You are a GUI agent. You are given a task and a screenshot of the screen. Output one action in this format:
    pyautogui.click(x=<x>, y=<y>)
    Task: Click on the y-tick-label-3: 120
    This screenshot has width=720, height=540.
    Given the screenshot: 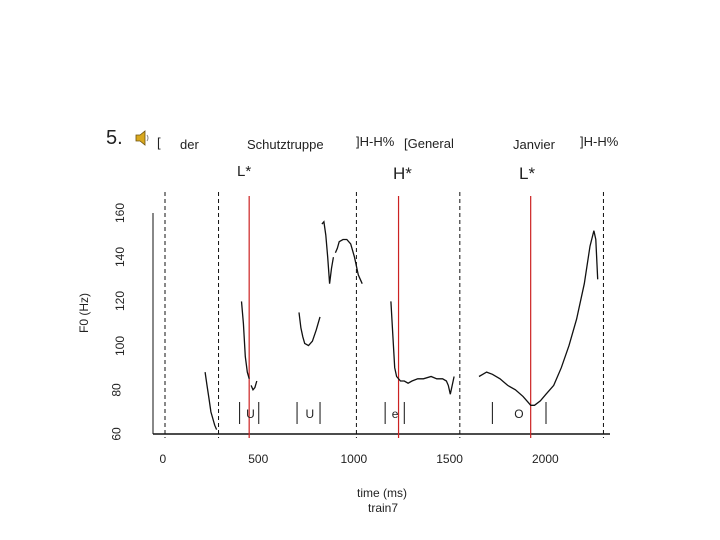 What is the action you would take?
    pyautogui.click(x=120, y=301)
    